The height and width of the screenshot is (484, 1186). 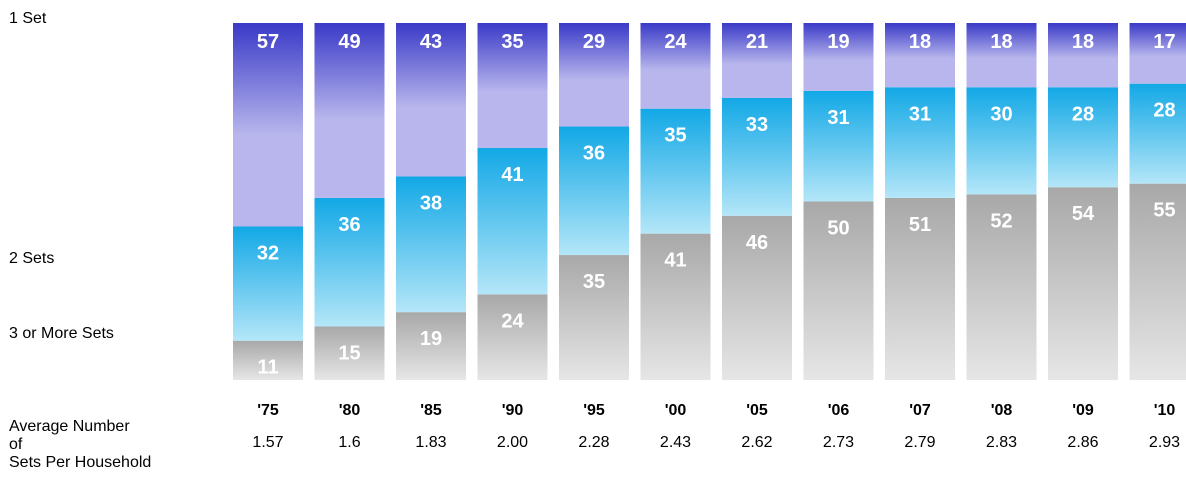 What do you see at coordinates (512, 175) in the screenshot?
I see `data-label-two-sets: 41` at bounding box center [512, 175].